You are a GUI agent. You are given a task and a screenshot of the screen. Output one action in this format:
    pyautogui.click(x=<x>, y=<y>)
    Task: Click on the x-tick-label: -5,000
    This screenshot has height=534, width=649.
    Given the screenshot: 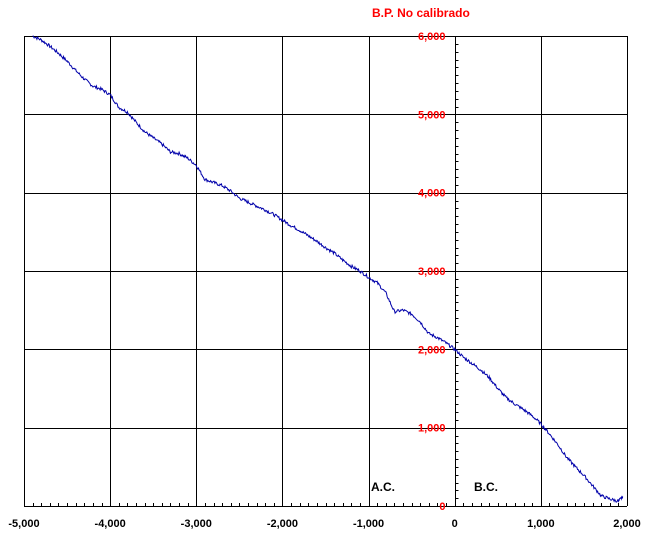 What is the action you would take?
    pyautogui.click(x=23, y=524)
    